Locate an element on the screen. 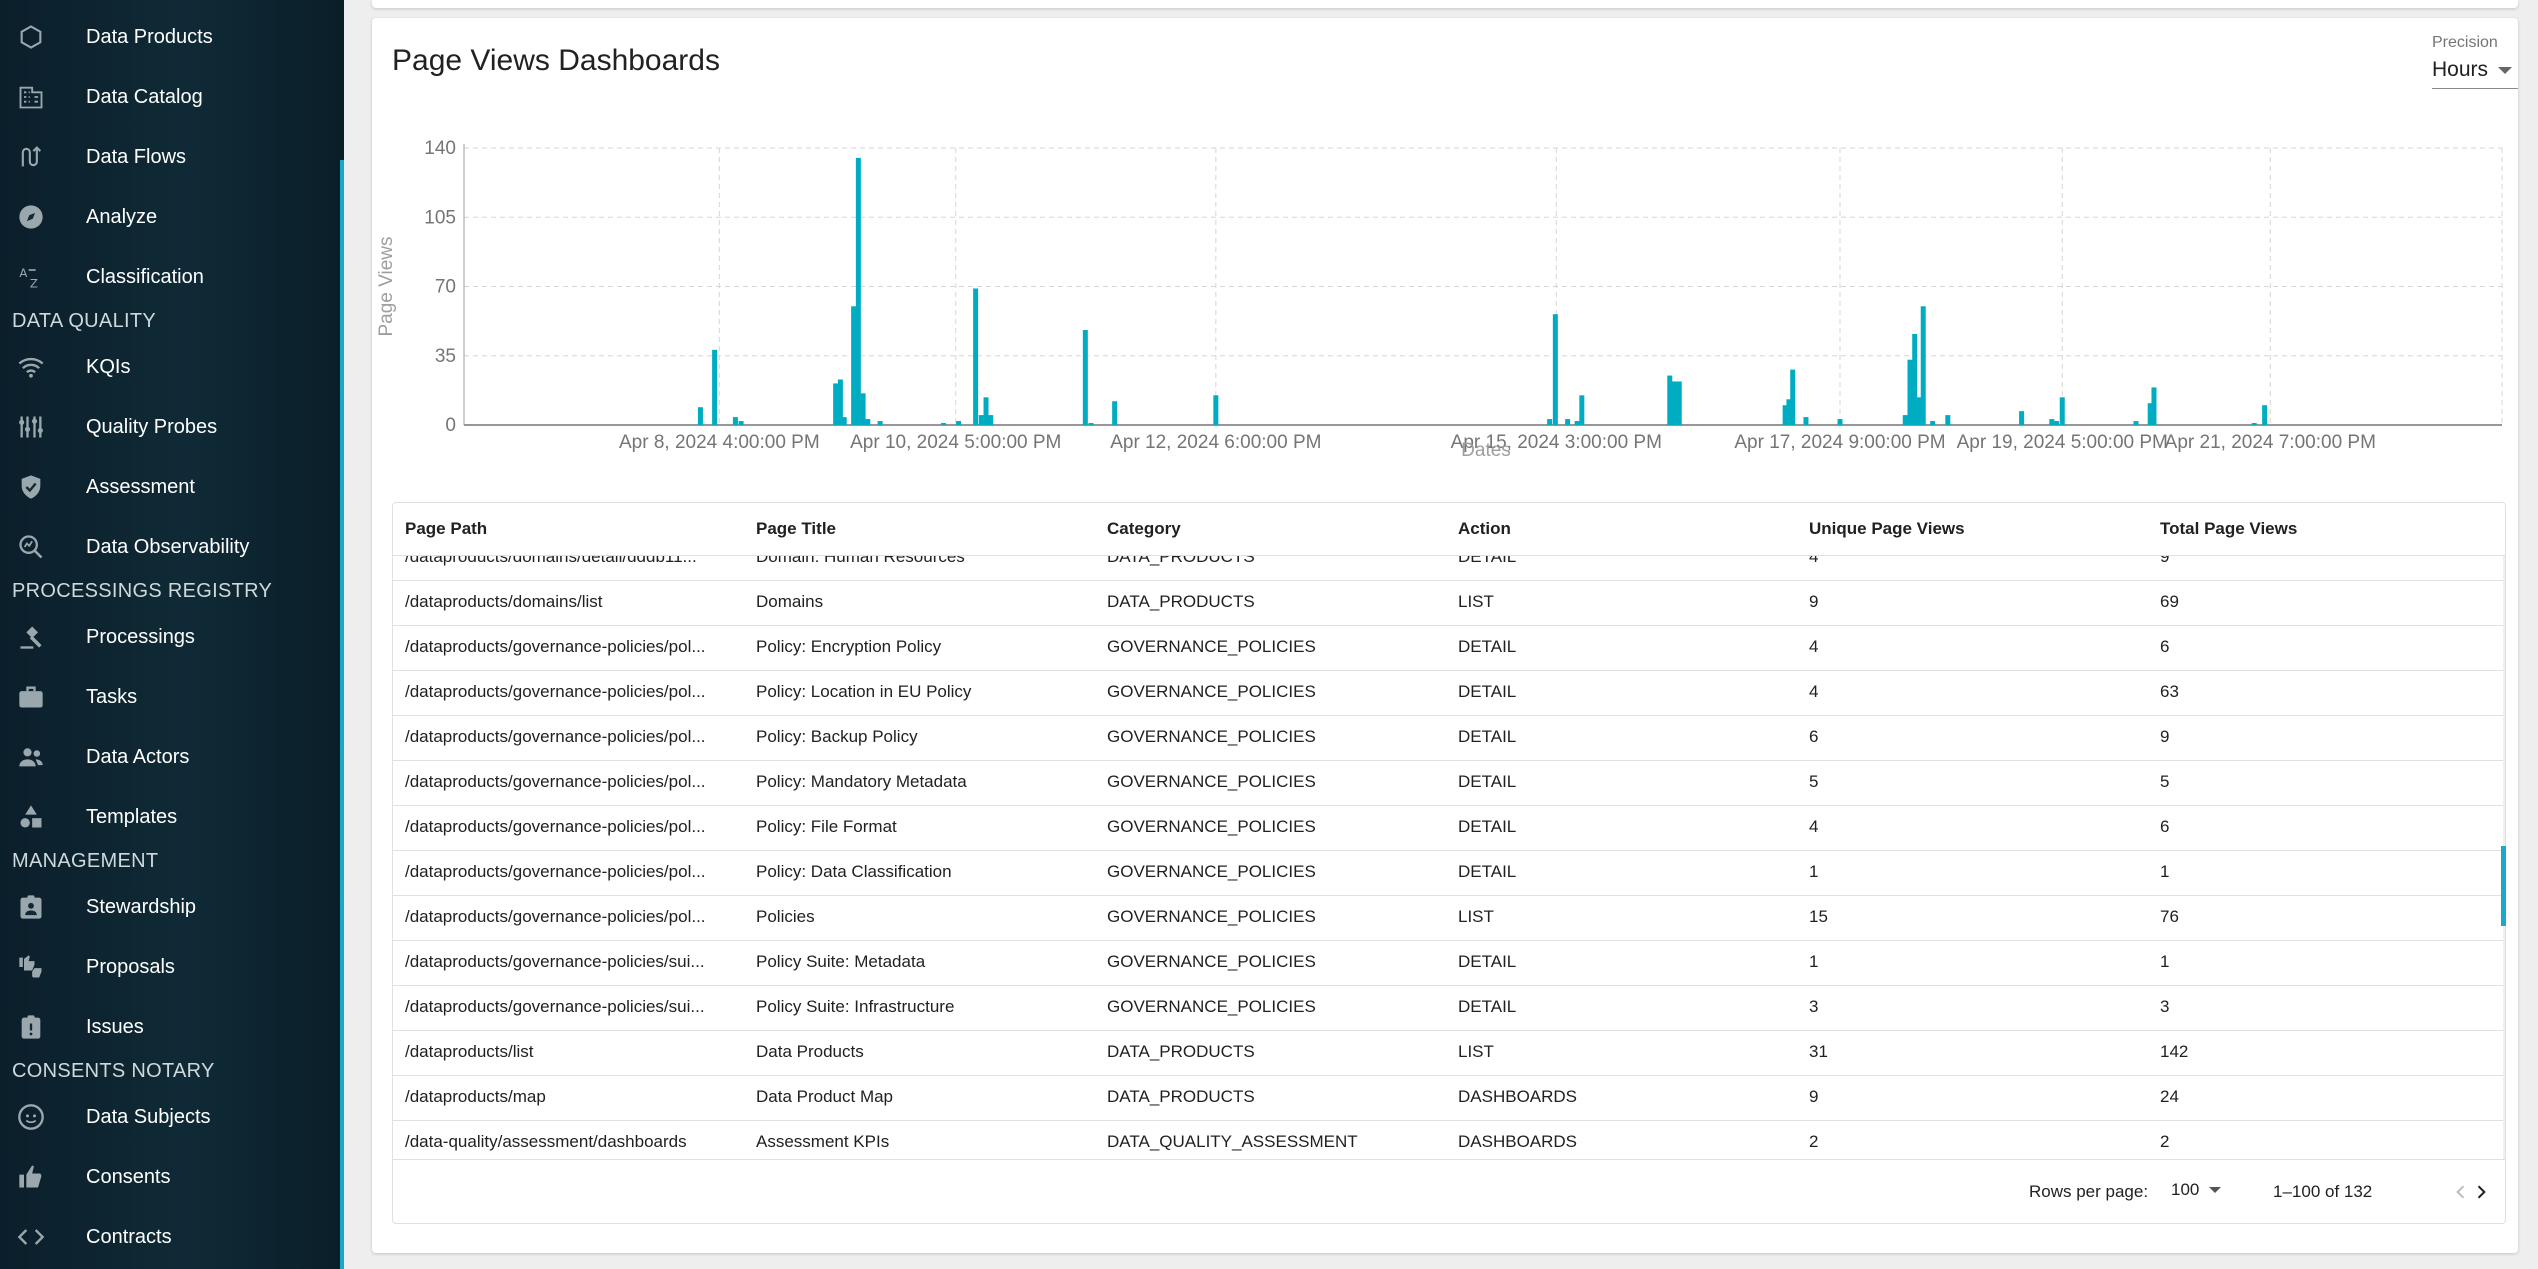  sidebar-item-issues: Issues is located at coordinates (170, 1027).